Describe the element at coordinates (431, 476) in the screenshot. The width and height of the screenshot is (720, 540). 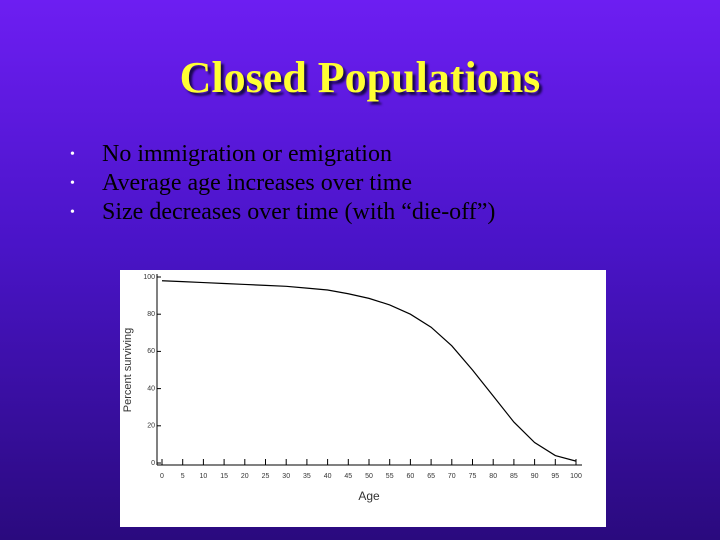
I see `x-tick-label: 65` at that location.